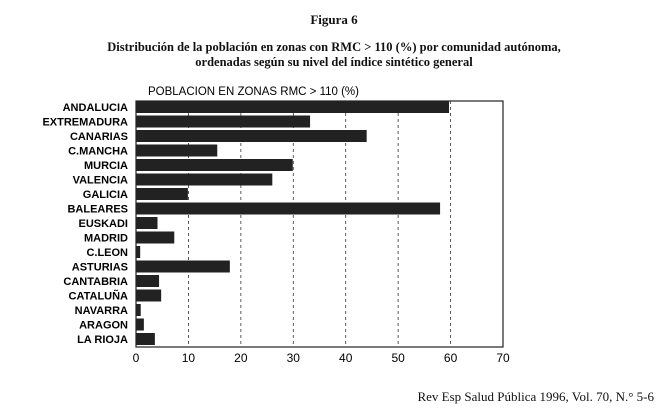  What do you see at coordinates (100, 181) in the screenshot?
I see `category-label: VALENCIA` at bounding box center [100, 181].